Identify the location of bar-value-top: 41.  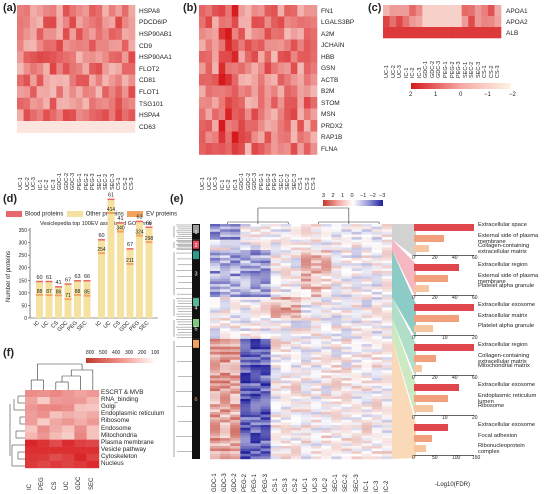
(120, 219).